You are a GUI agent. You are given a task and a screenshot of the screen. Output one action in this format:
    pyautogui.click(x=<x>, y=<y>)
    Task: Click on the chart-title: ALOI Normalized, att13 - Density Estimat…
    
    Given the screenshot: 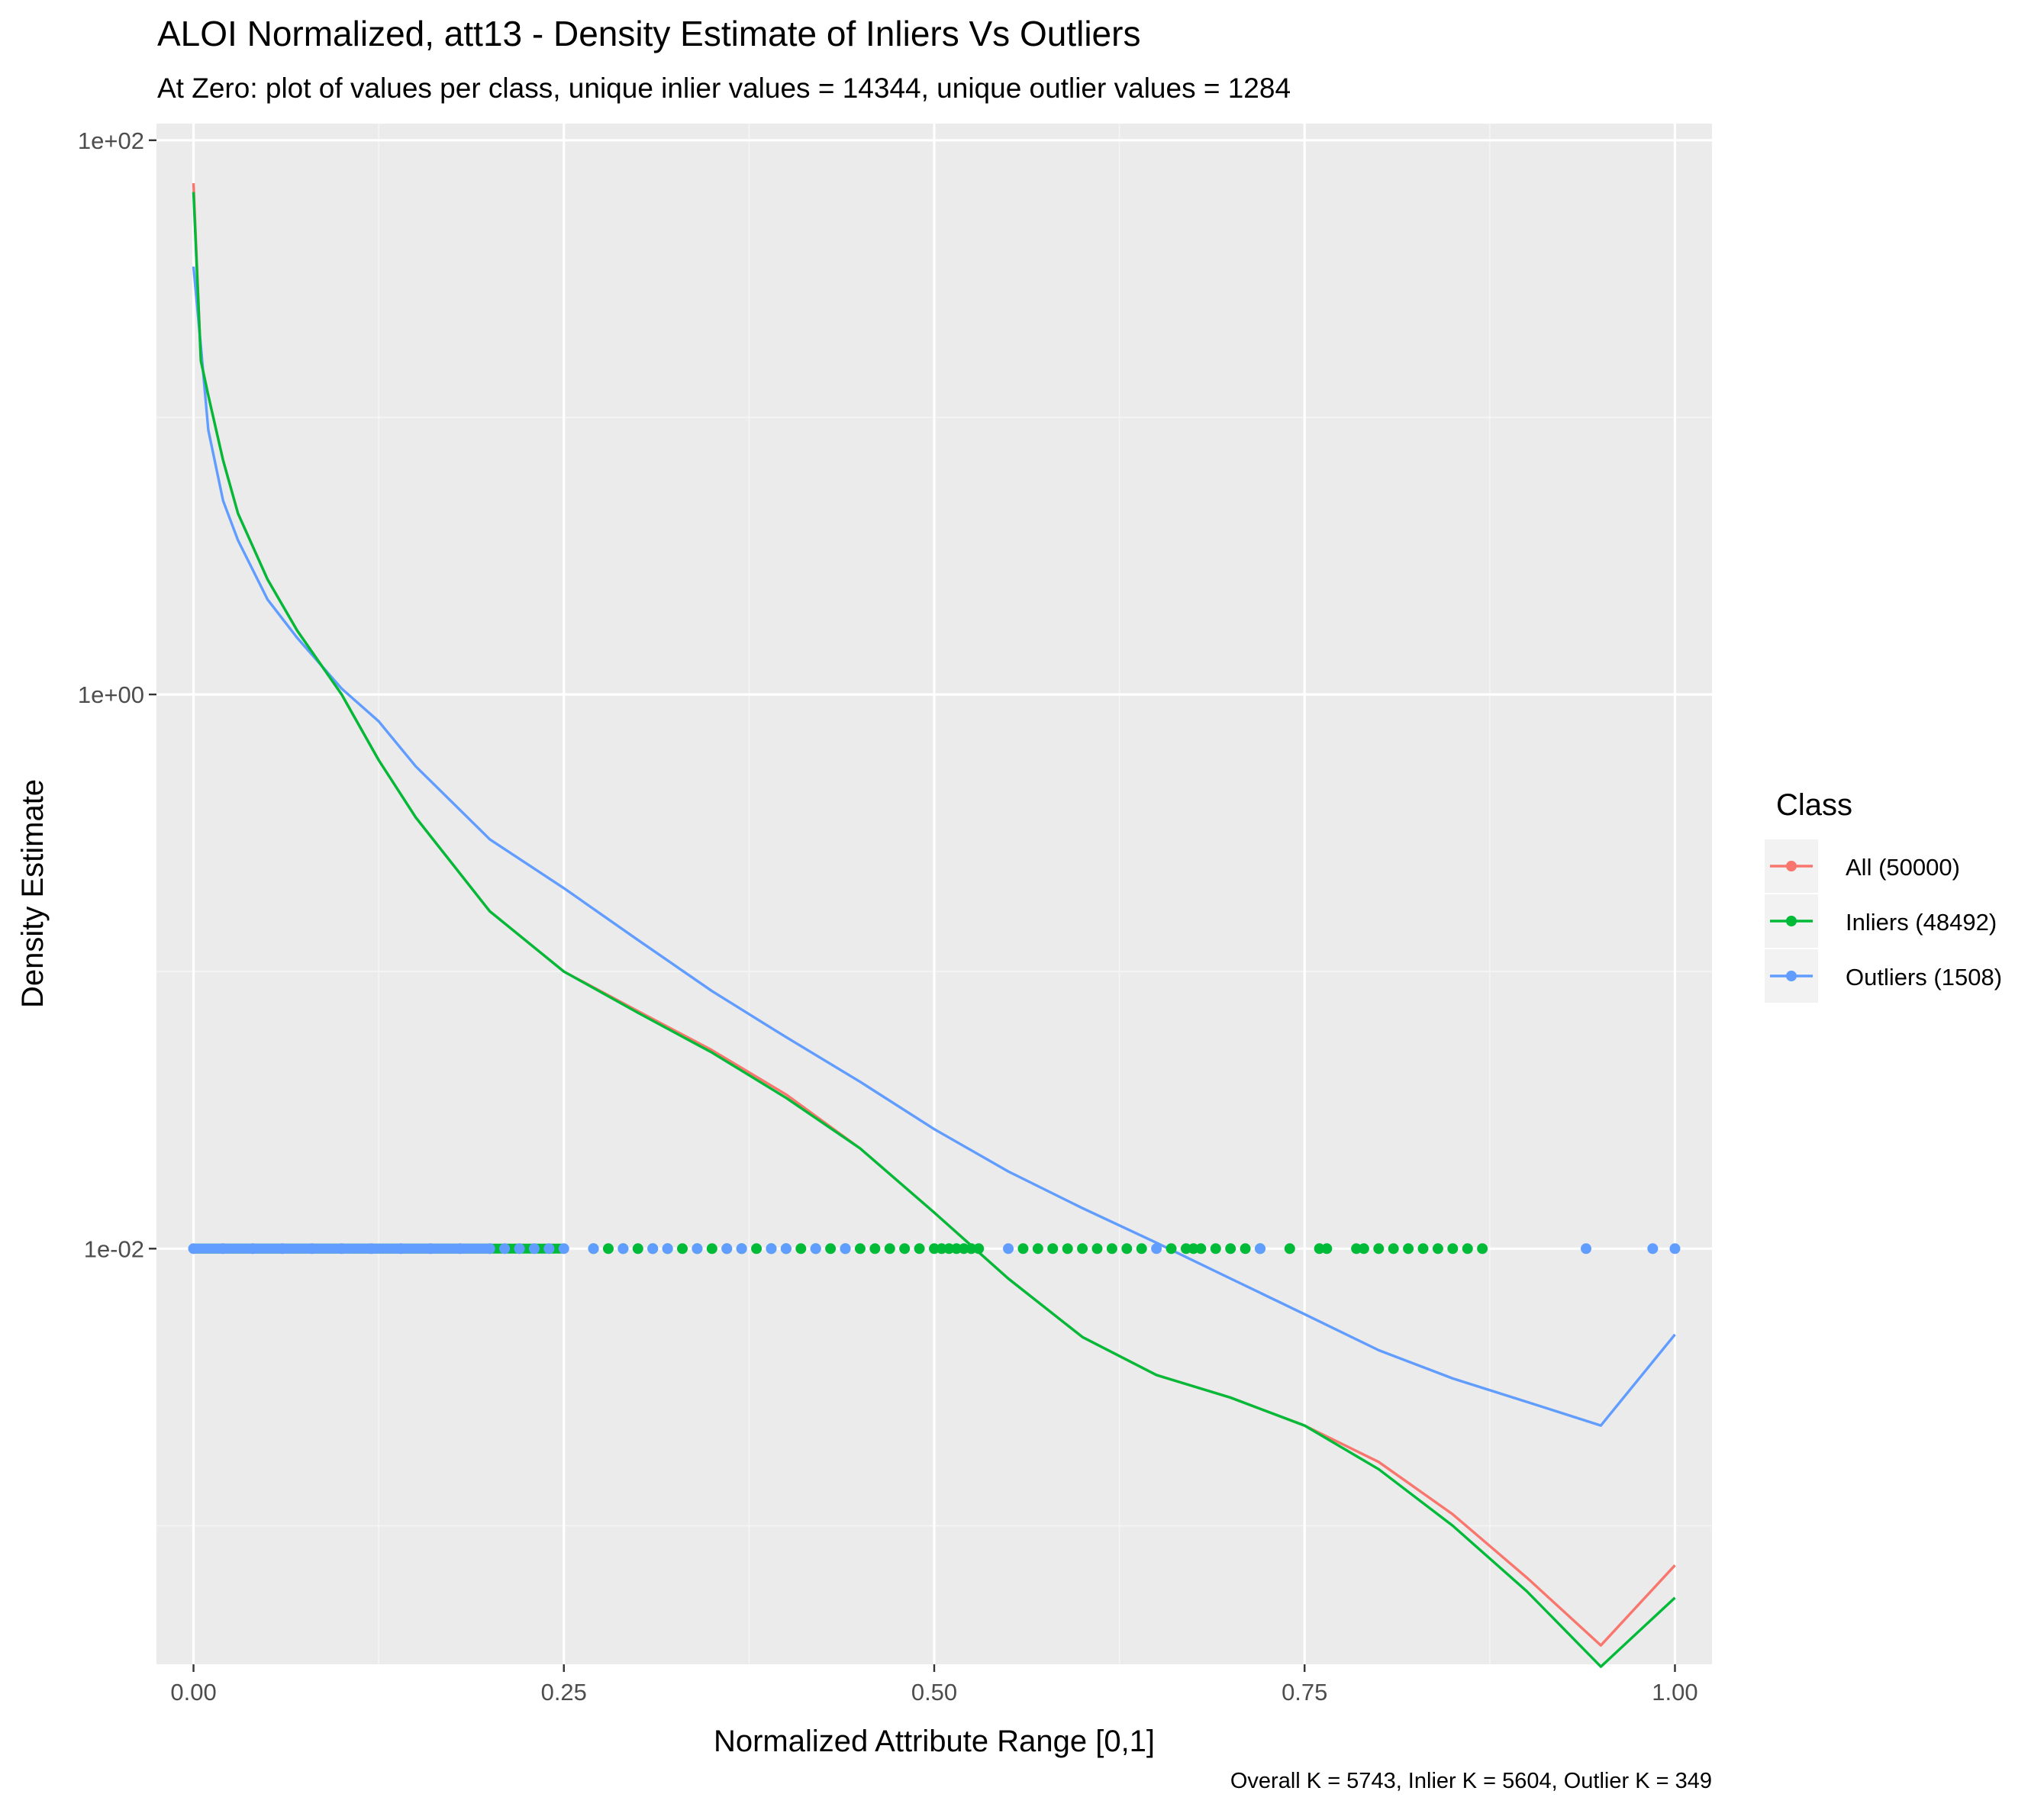 What is the action you would take?
    pyautogui.click(x=648, y=33)
    